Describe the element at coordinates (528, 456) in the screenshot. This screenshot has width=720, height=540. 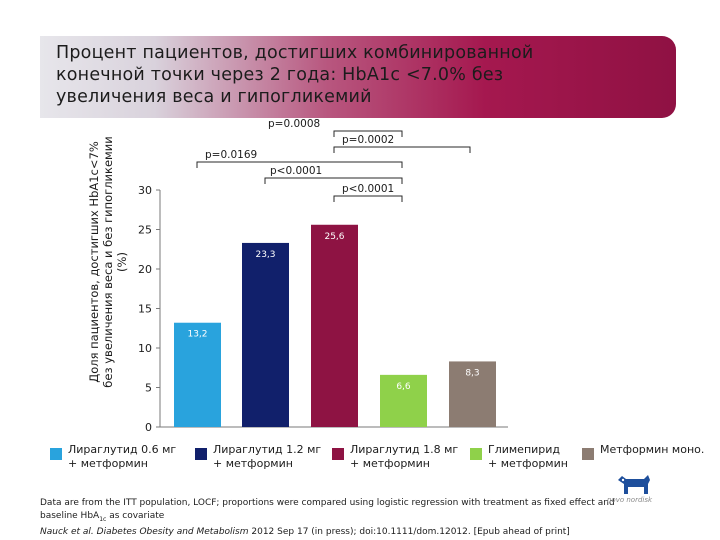
I see `legend-label: Глимепирид + метформин` at that location.